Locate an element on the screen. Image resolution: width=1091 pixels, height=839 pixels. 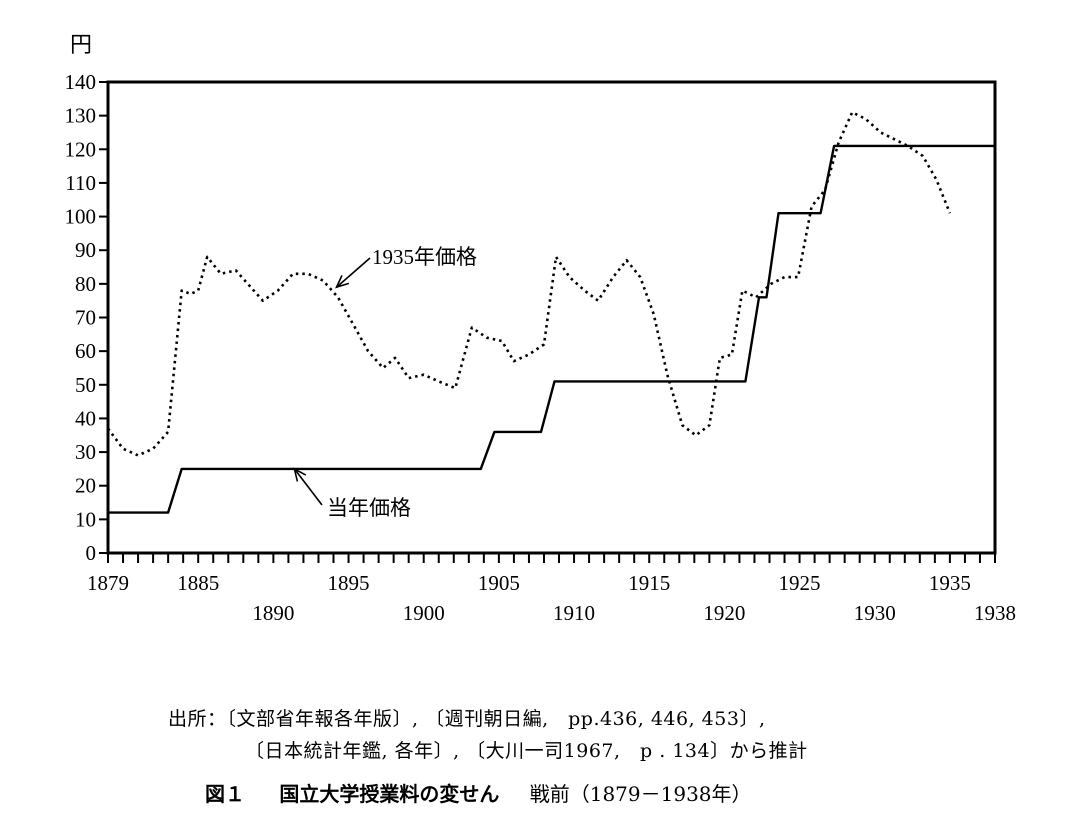
x-tick-label: 1895 is located at coordinates (349, 583).